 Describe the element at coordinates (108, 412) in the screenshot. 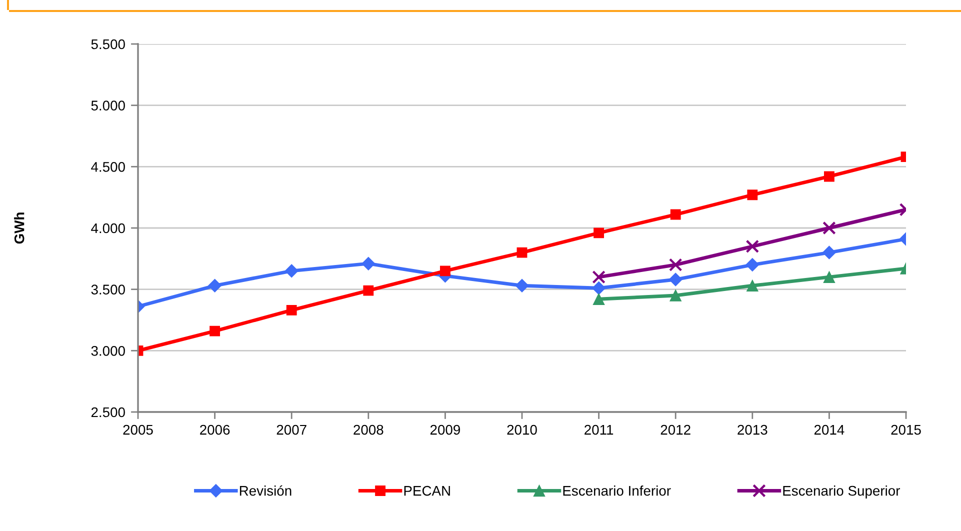

I see `y-tick-label: 2.500` at that location.